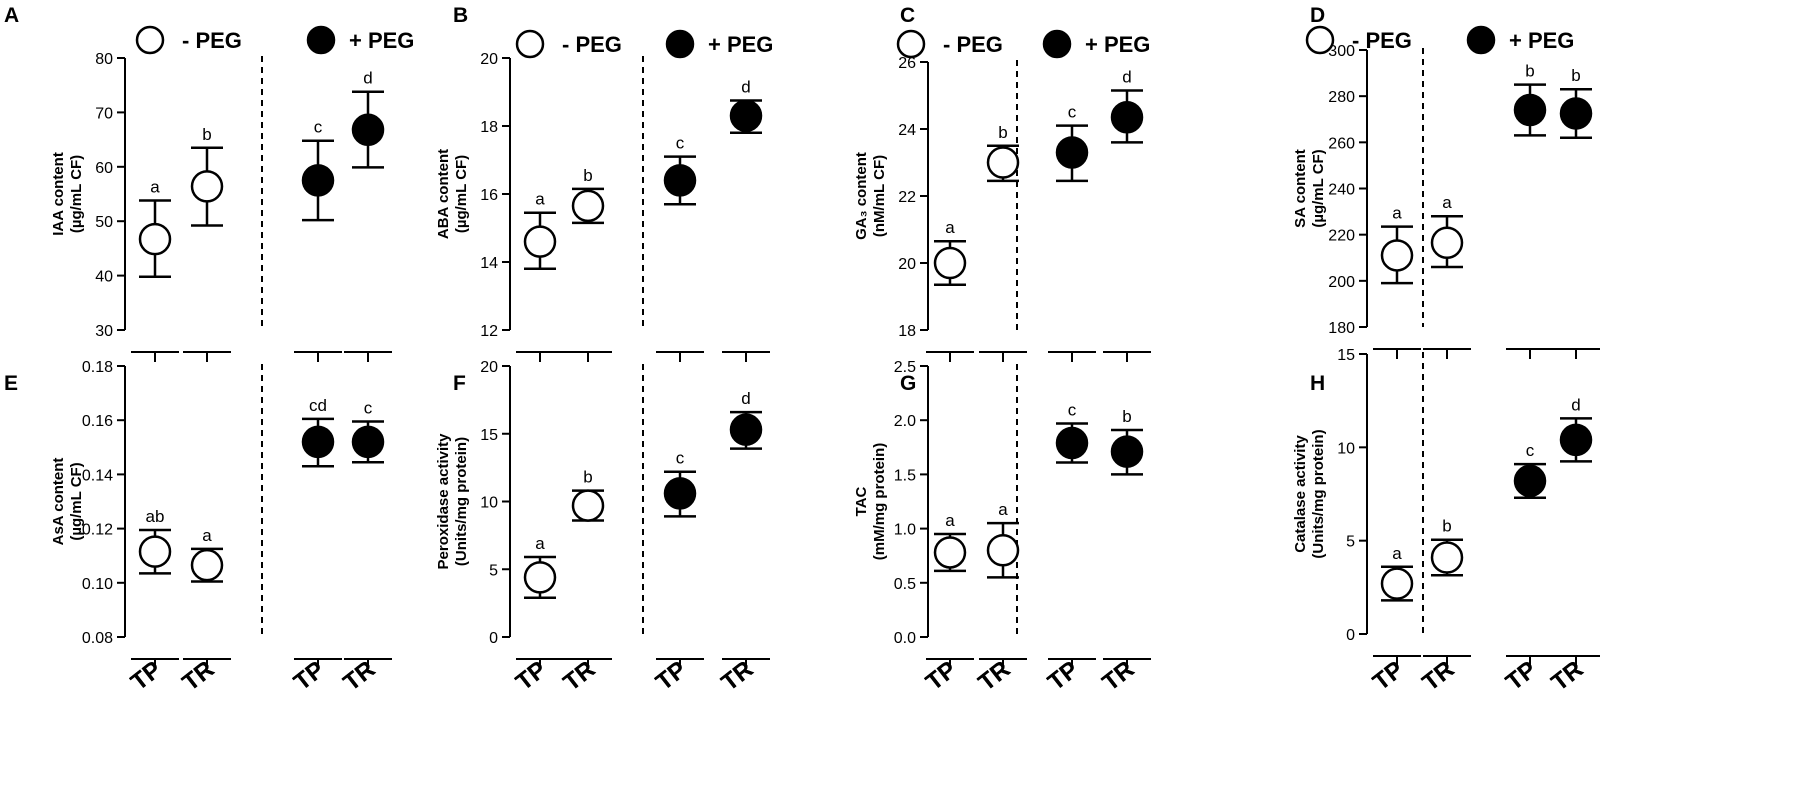 This screenshot has width=1794, height=803. I want to click on y-tick-label: 2.0, so click(905, 421).